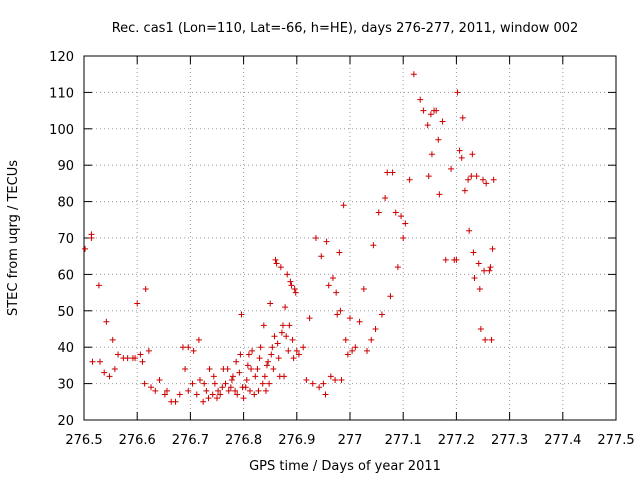 This screenshot has width=640, height=480. I want to click on x-tick-label: 276.7, so click(190, 440).